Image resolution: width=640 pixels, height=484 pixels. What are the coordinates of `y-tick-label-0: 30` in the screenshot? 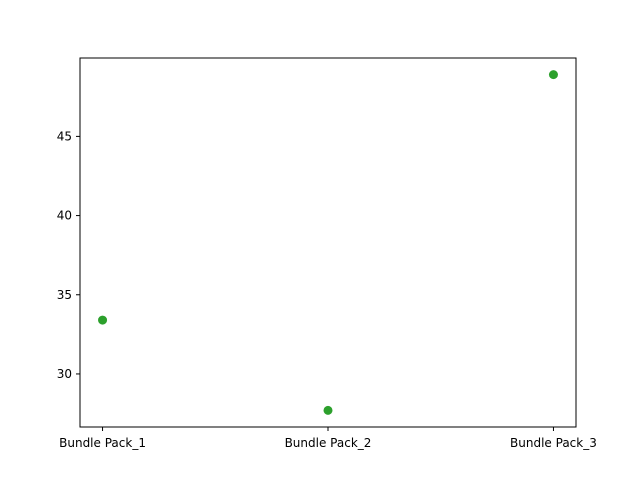 It's located at (64, 374).